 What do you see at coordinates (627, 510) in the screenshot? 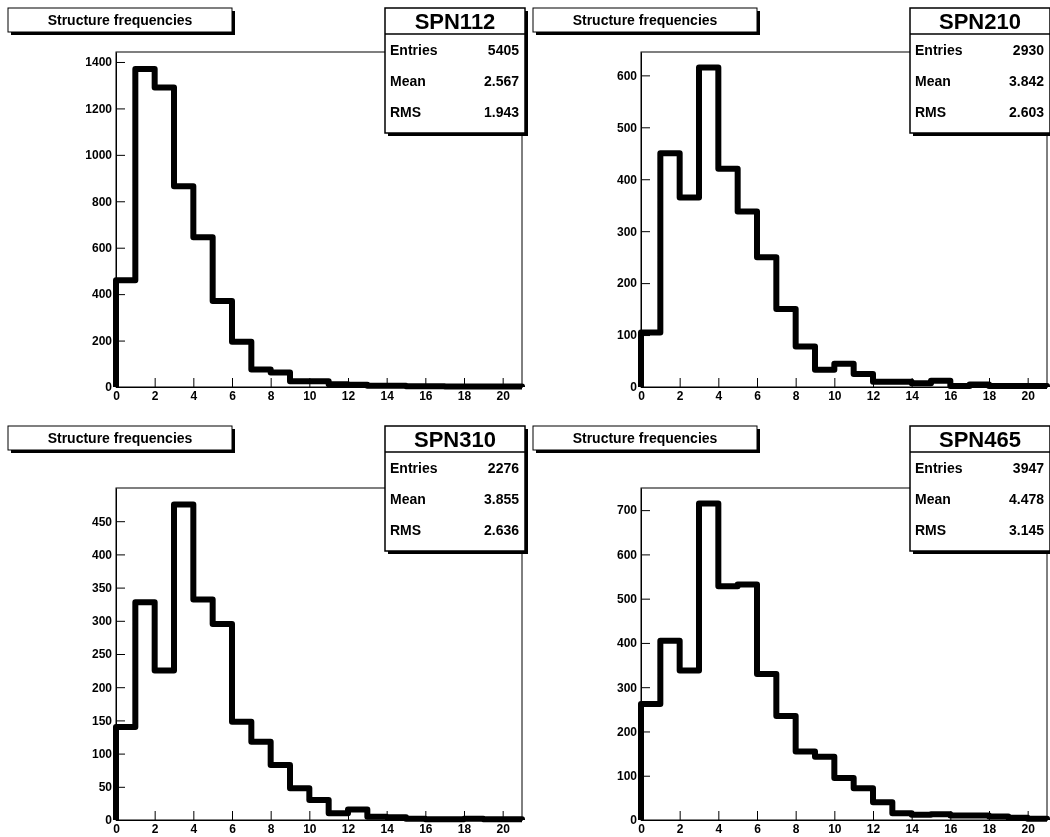
I see `y-tick-label: 700` at bounding box center [627, 510].